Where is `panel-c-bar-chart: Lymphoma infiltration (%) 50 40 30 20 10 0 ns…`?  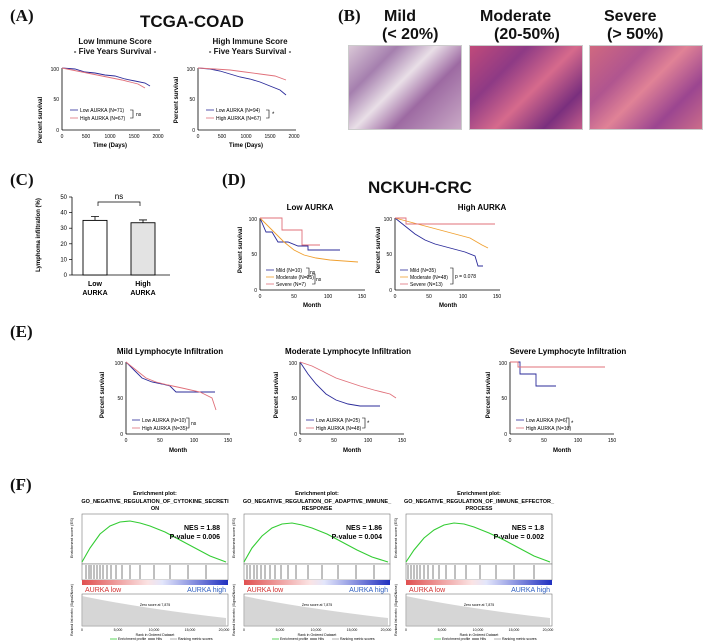
panel-c-bar-chart: Lymphoma infiltration (%) 50 40 30 20 10 0 ns… is located at coordinates (103, 244).